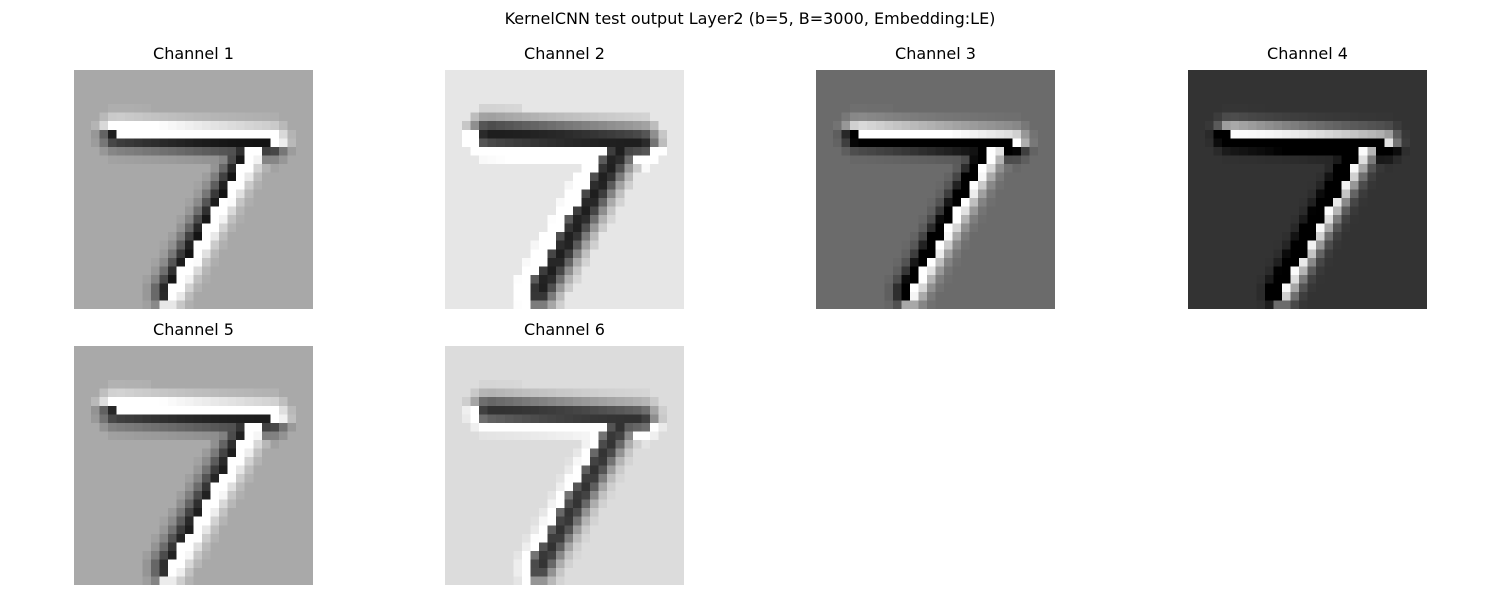 The width and height of the screenshot is (1500, 600). What do you see at coordinates (193, 189) in the screenshot?
I see `channel-1-image` at bounding box center [193, 189].